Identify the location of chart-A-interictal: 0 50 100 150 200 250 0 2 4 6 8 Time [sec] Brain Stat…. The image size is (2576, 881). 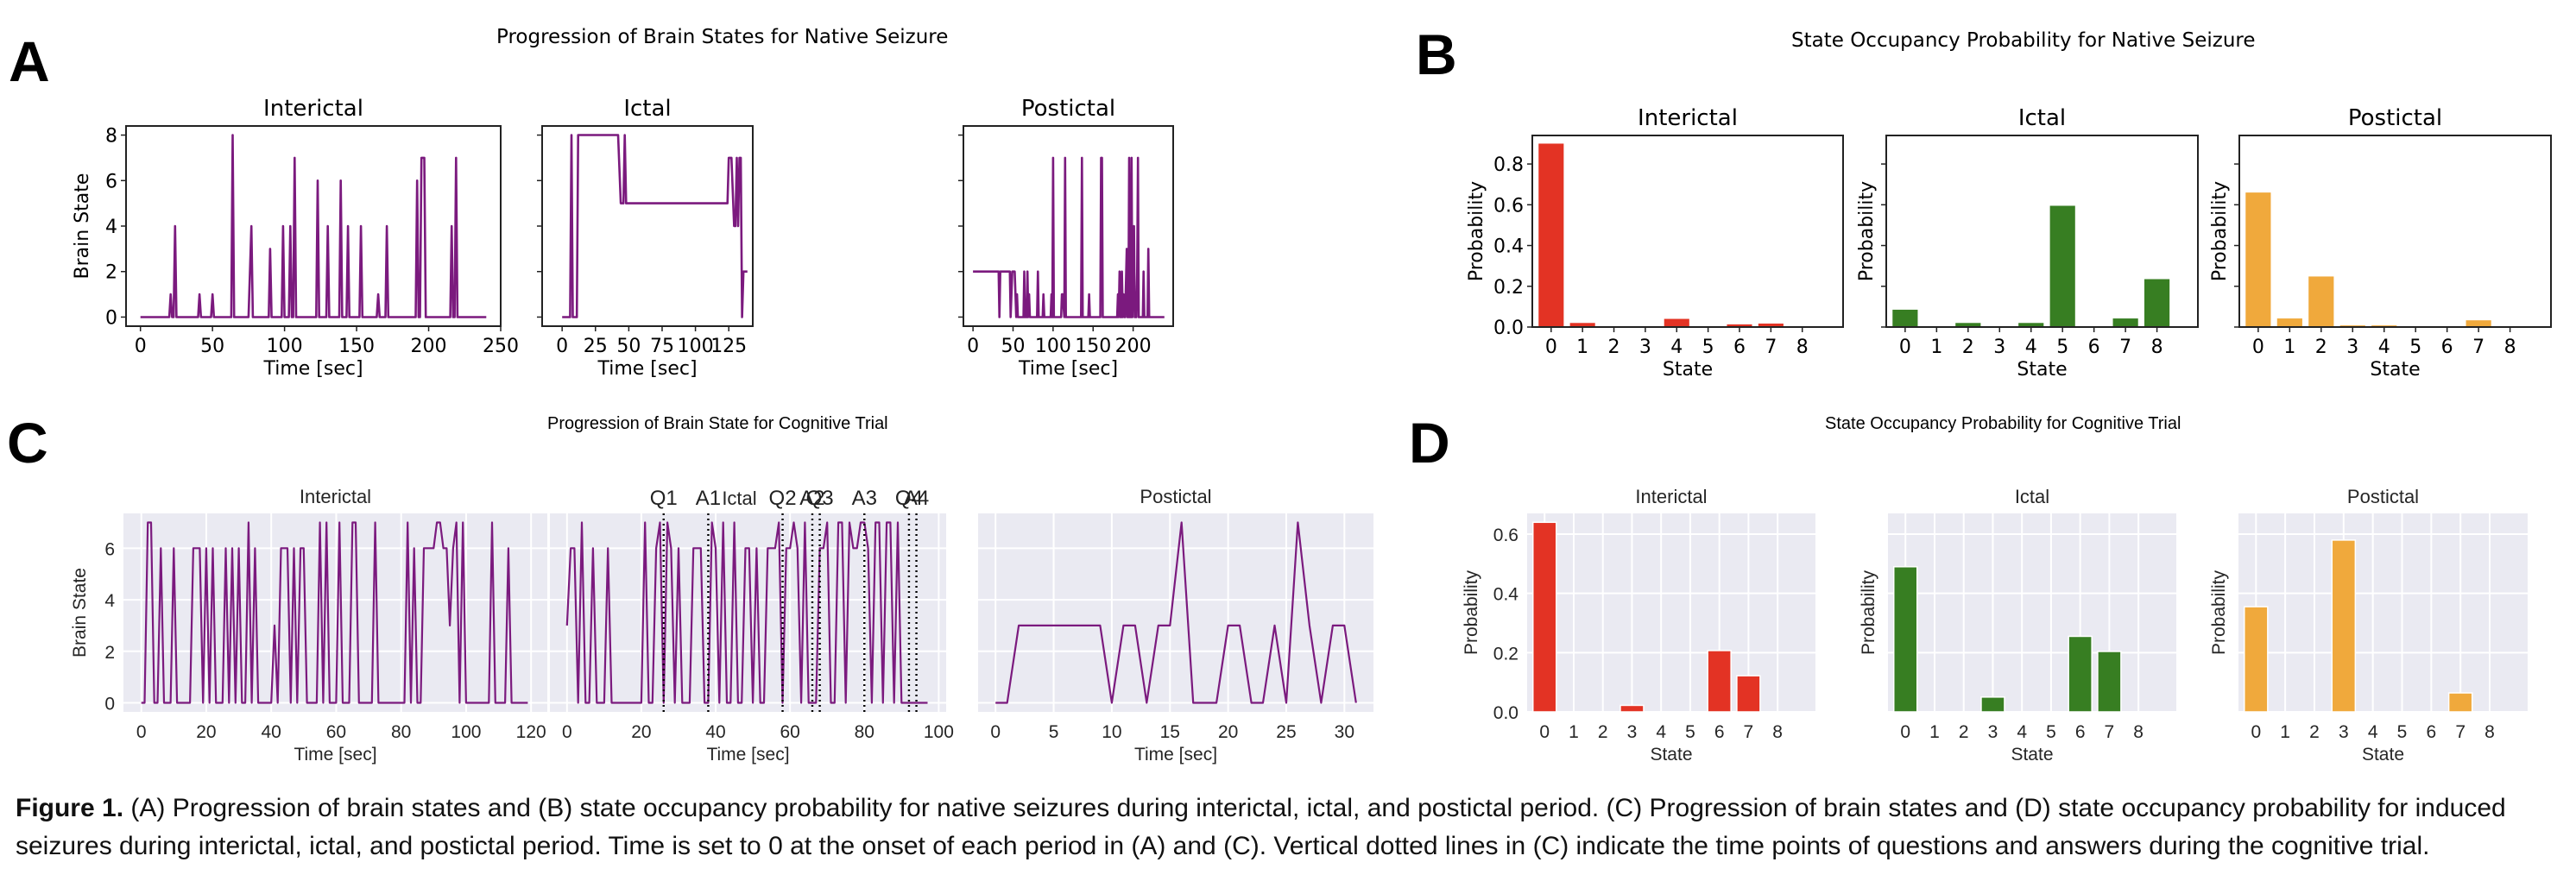
(295, 238).